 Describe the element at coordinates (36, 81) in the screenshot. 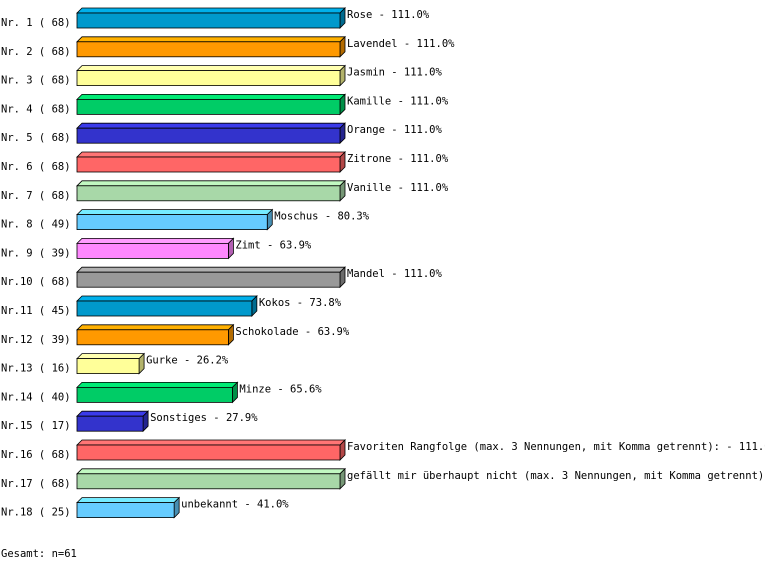

I see `row-label: Nr. 3 ( 68)` at that location.